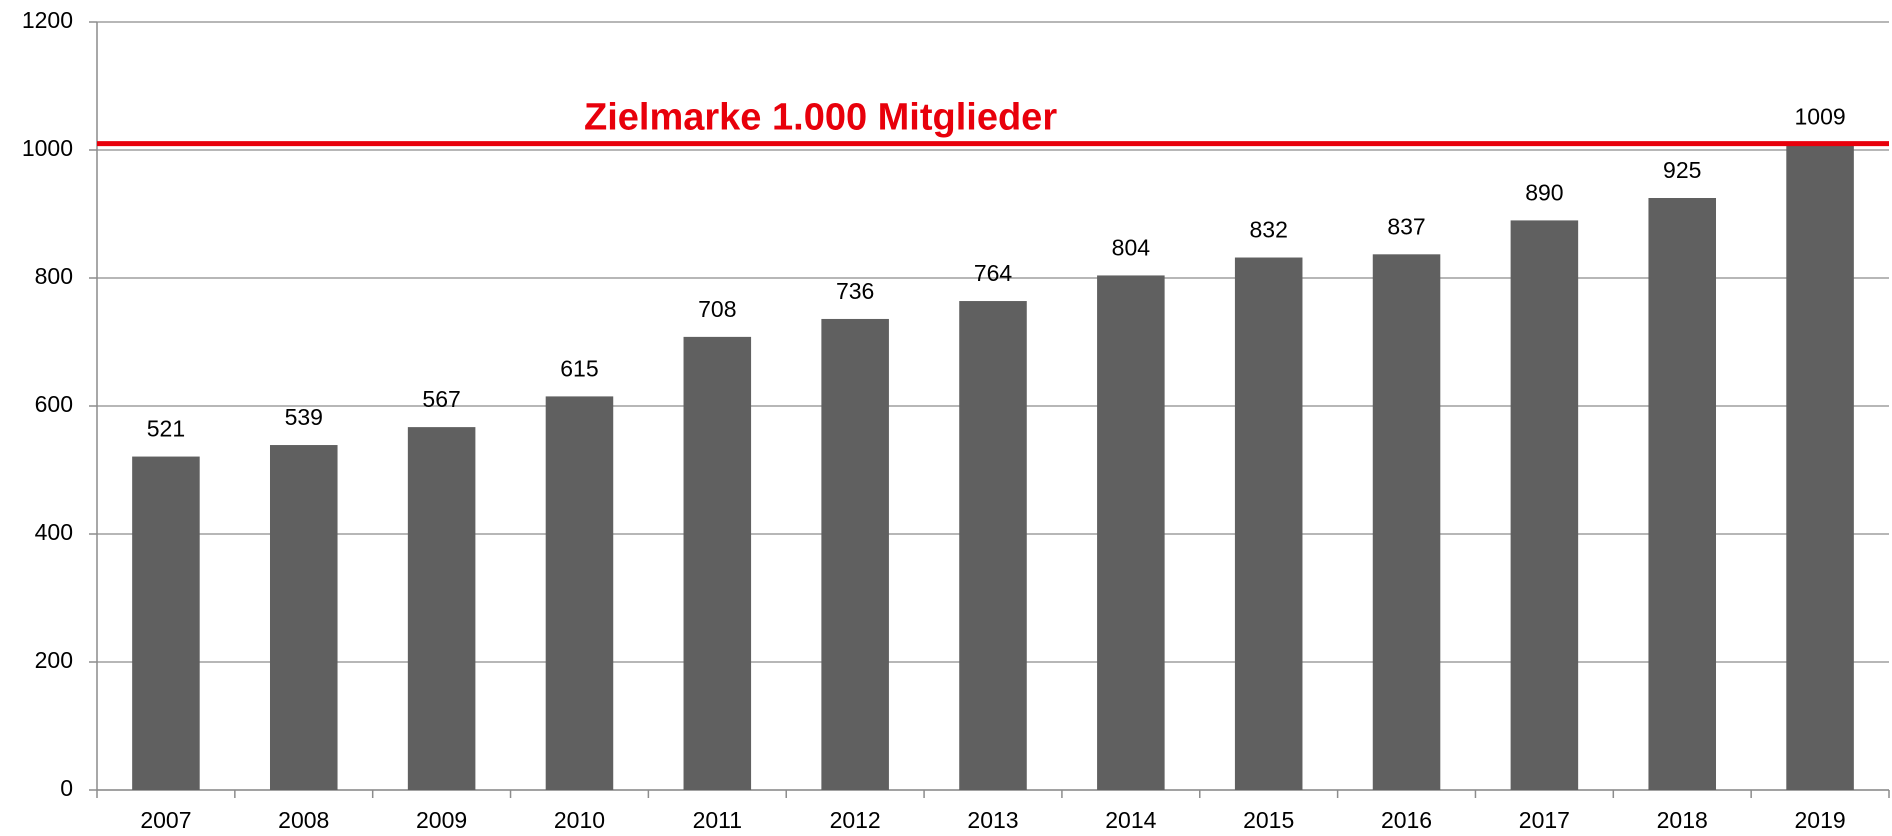 The height and width of the screenshot is (836, 1892). I want to click on x-tick-label: 2011, so click(717, 820).